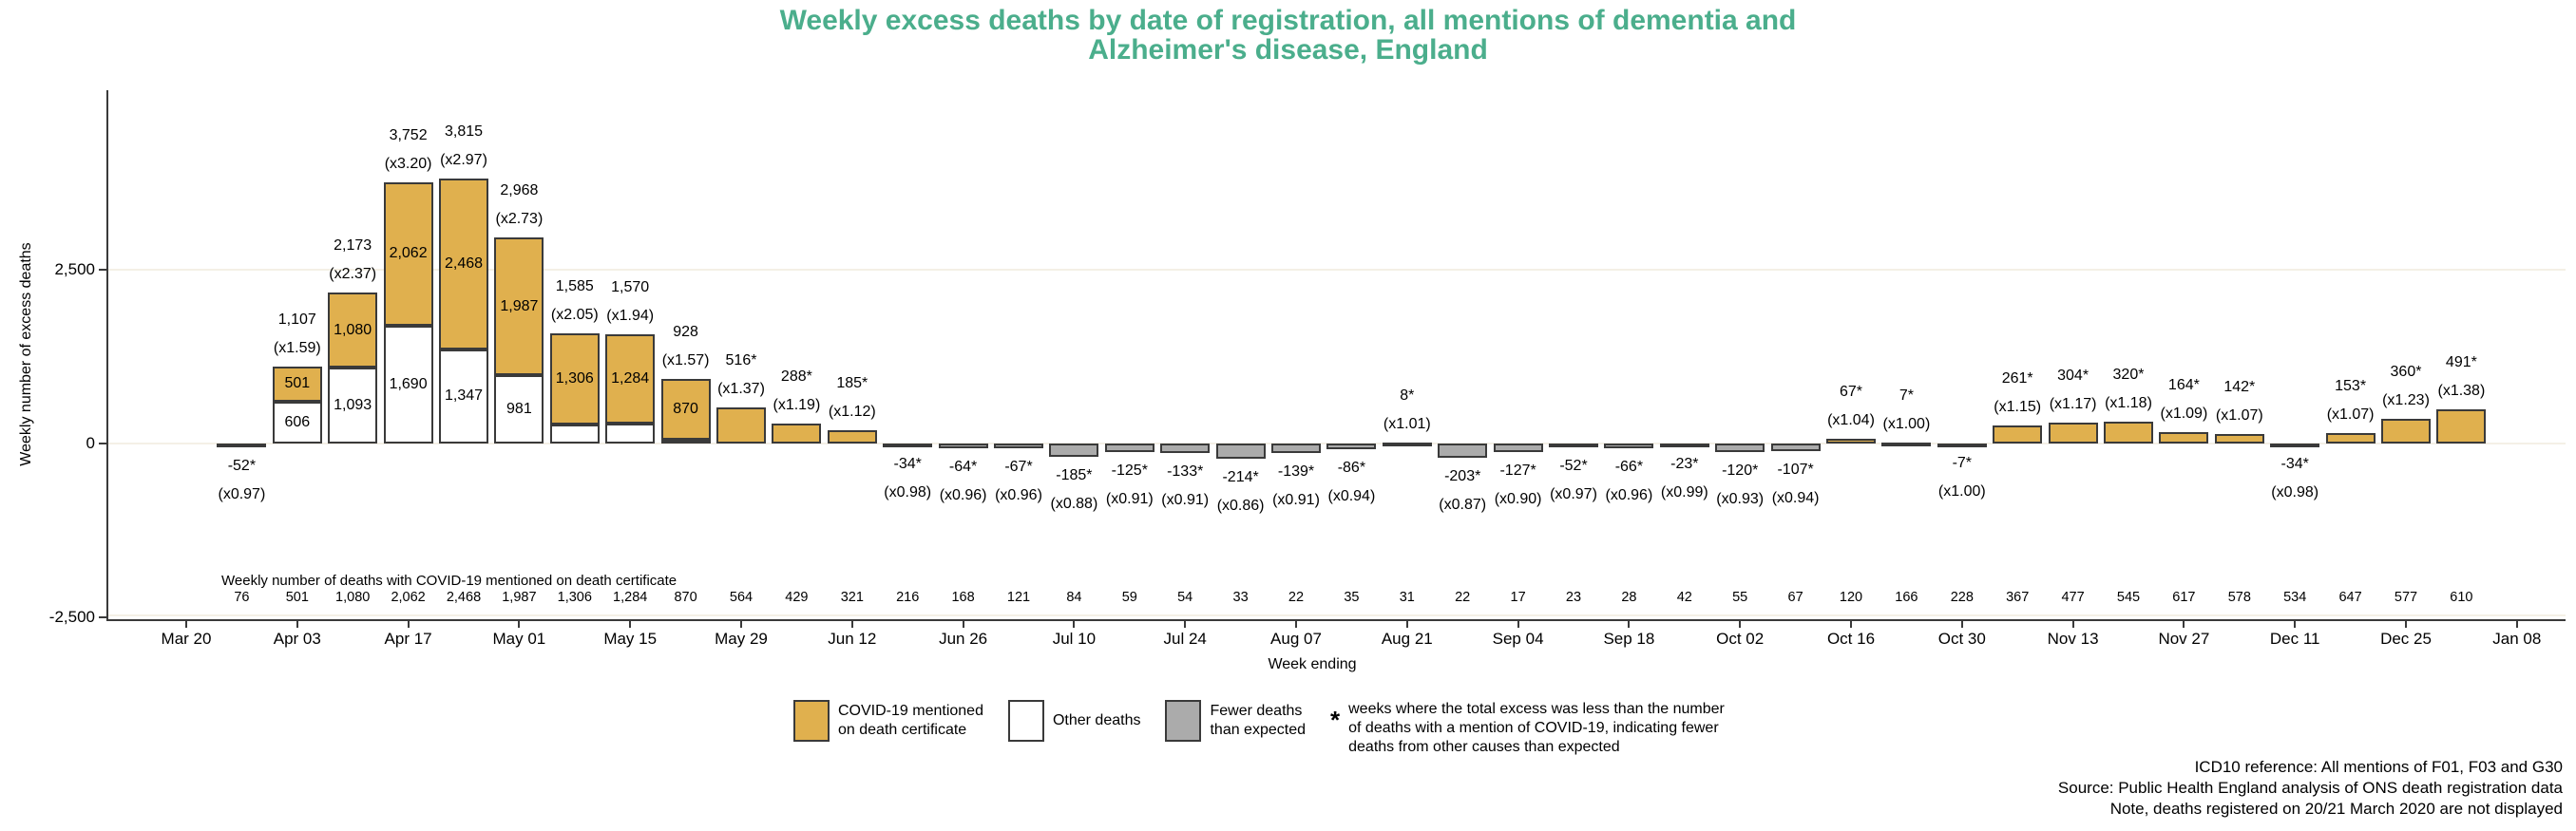 This screenshot has height=831, width=2576. What do you see at coordinates (2406, 639) in the screenshot?
I see `x-tick-label: Dec 25` at bounding box center [2406, 639].